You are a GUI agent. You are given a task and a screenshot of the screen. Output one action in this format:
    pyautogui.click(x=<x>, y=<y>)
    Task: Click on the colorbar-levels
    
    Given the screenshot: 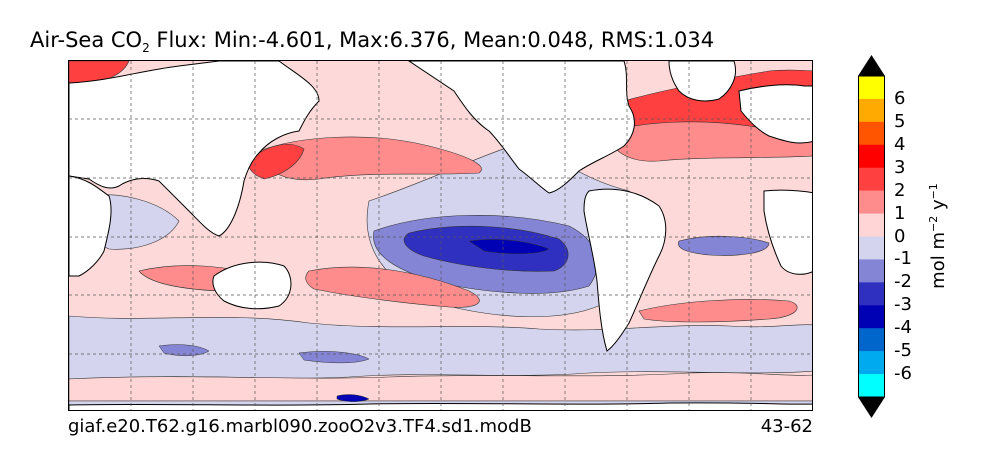 What is the action you would take?
    pyautogui.click(x=871, y=237)
    